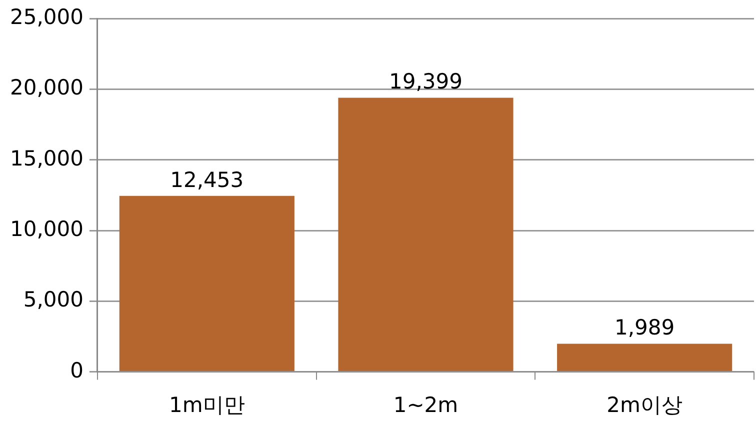 The width and height of the screenshot is (756, 437). I want to click on x-tick-label: 1~2m, so click(425, 404).